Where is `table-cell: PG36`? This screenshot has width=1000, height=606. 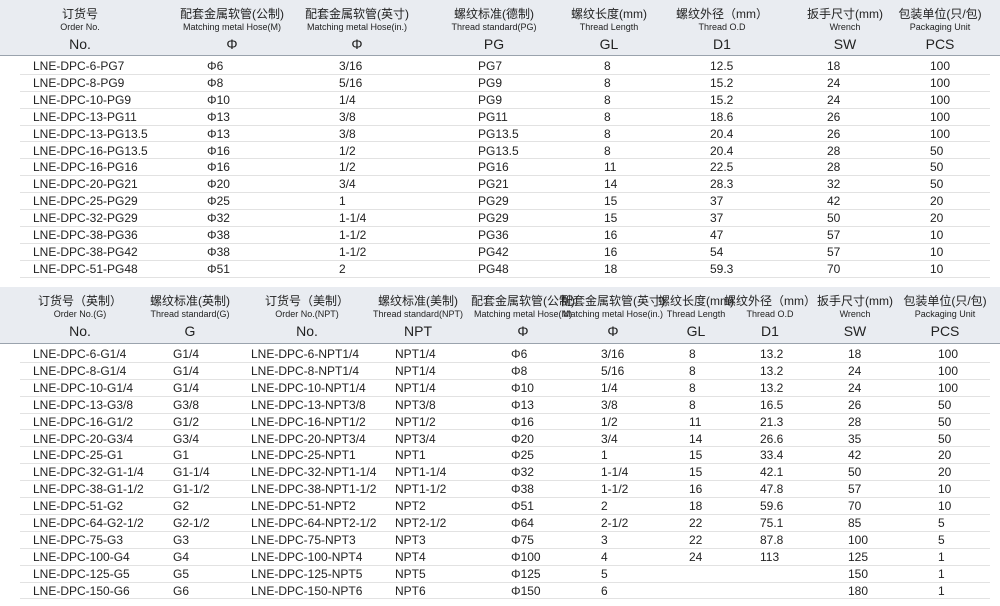 table-cell: PG36 is located at coordinates (493, 235).